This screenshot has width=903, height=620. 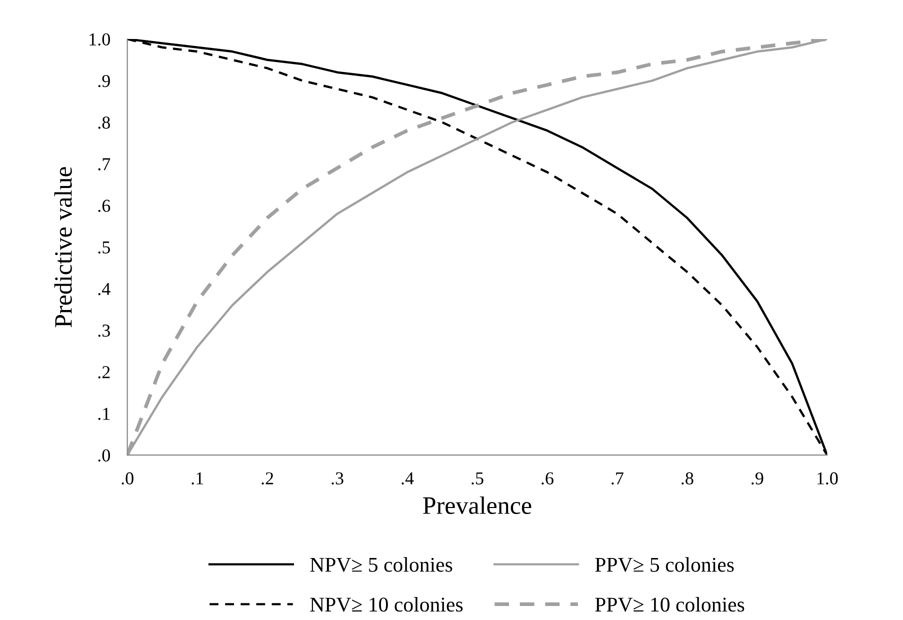 I want to click on x-tick-label: .1, so click(x=197, y=478).